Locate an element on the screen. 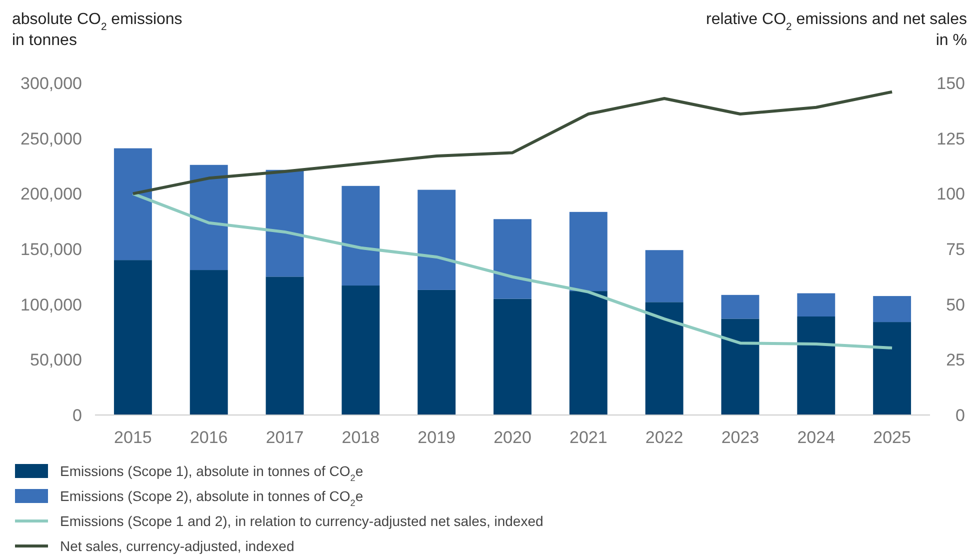 Image resolution: width=969 pixels, height=556 pixels. legend-label: Net sales, currency-adjusted, indexed is located at coordinates (177, 546).